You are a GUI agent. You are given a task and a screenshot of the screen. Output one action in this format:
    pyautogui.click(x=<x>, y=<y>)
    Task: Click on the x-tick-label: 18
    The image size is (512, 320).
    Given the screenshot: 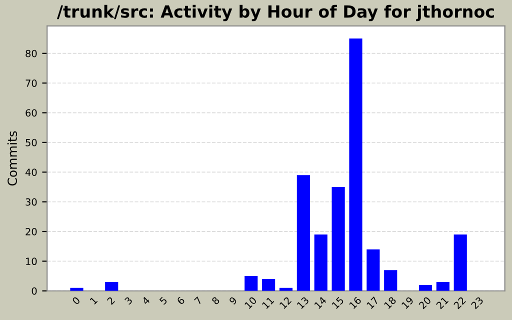 What is the action you would take?
    pyautogui.click(x=390, y=303)
    